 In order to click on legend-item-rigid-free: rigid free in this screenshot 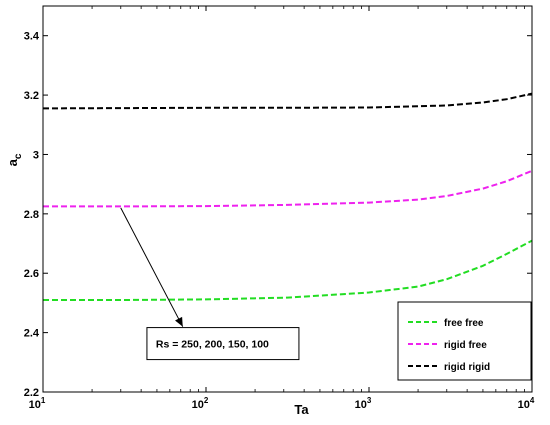, I will do `click(447, 345)`.